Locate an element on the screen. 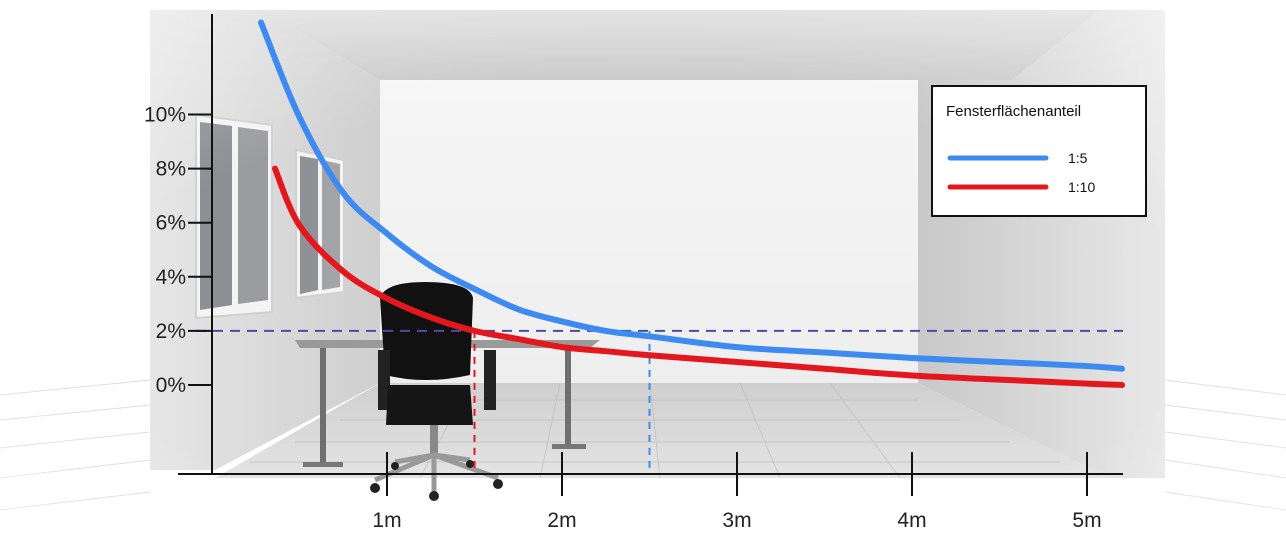  y-tick-label: 4% is located at coordinates (171, 277).